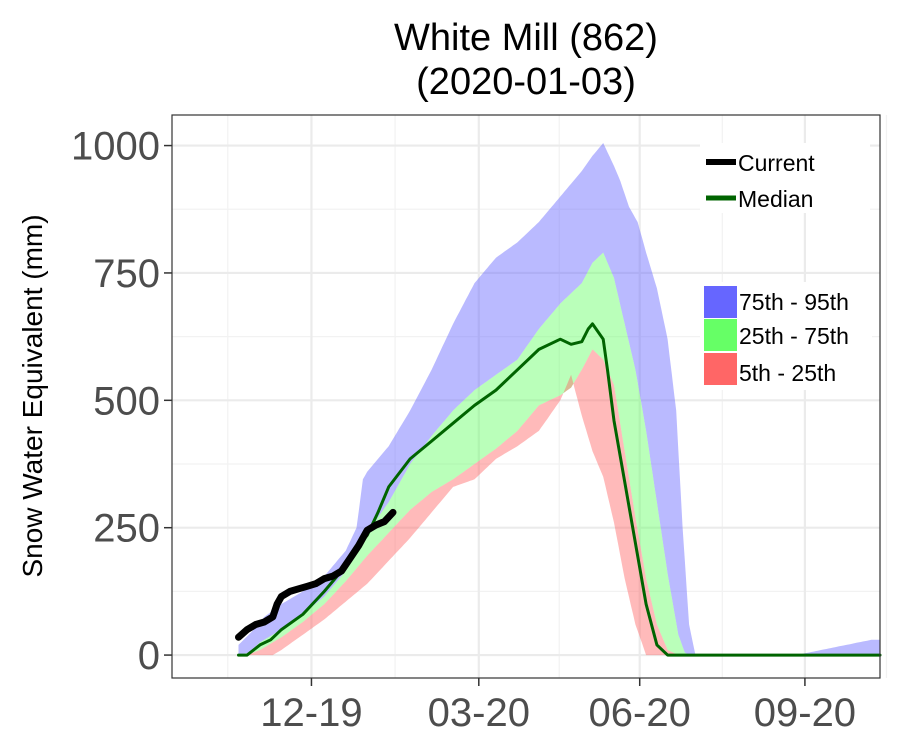 The width and height of the screenshot is (900, 750). Describe the element at coordinates (316, 574) in the screenshot. I see `series-current-line` at that location.